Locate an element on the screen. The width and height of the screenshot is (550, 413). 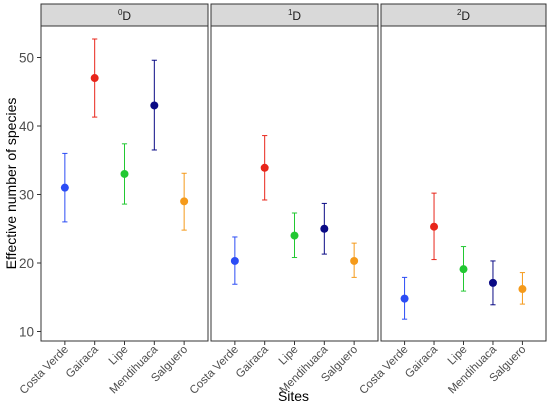
facet-strip-label: 0D is located at coordinates (124, 15).